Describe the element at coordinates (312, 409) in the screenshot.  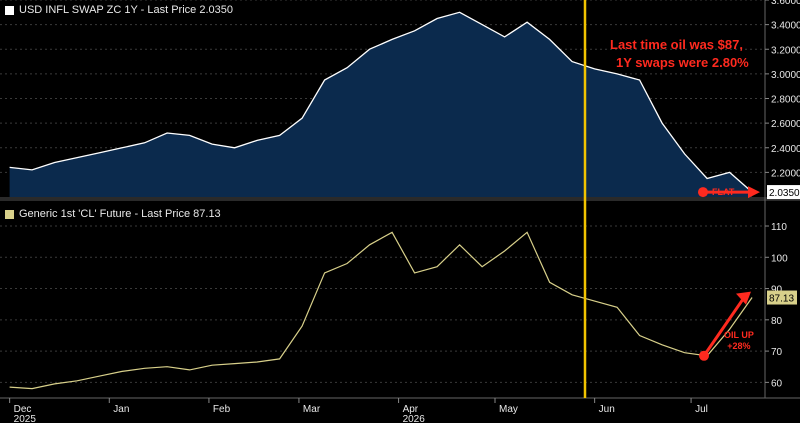
I see `x-tick-label: Mar` at that location.